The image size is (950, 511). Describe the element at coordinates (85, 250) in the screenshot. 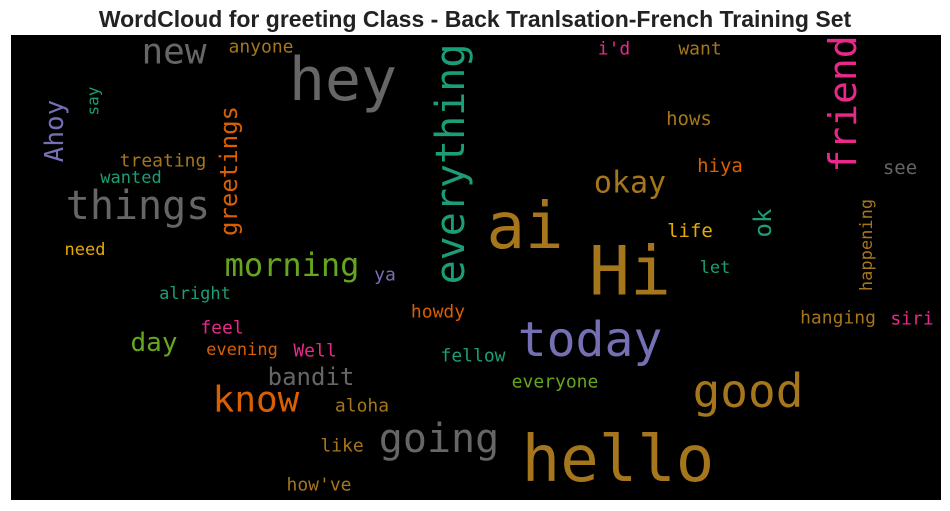

I see `word-need: need` at that location.